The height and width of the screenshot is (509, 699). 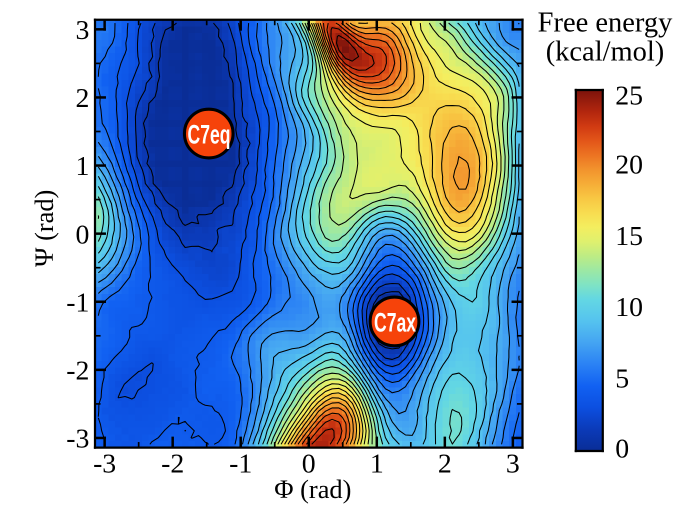 I want to click on svg-text: 10, so click(x=629, y=307).